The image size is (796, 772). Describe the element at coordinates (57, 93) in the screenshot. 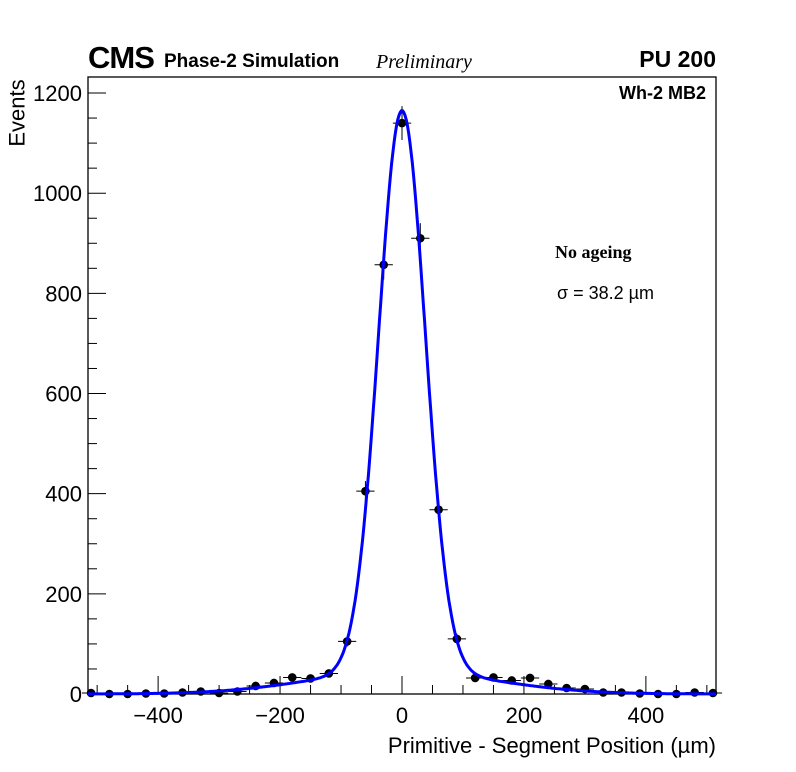

I see `y-tick-label: 1200` at that location.